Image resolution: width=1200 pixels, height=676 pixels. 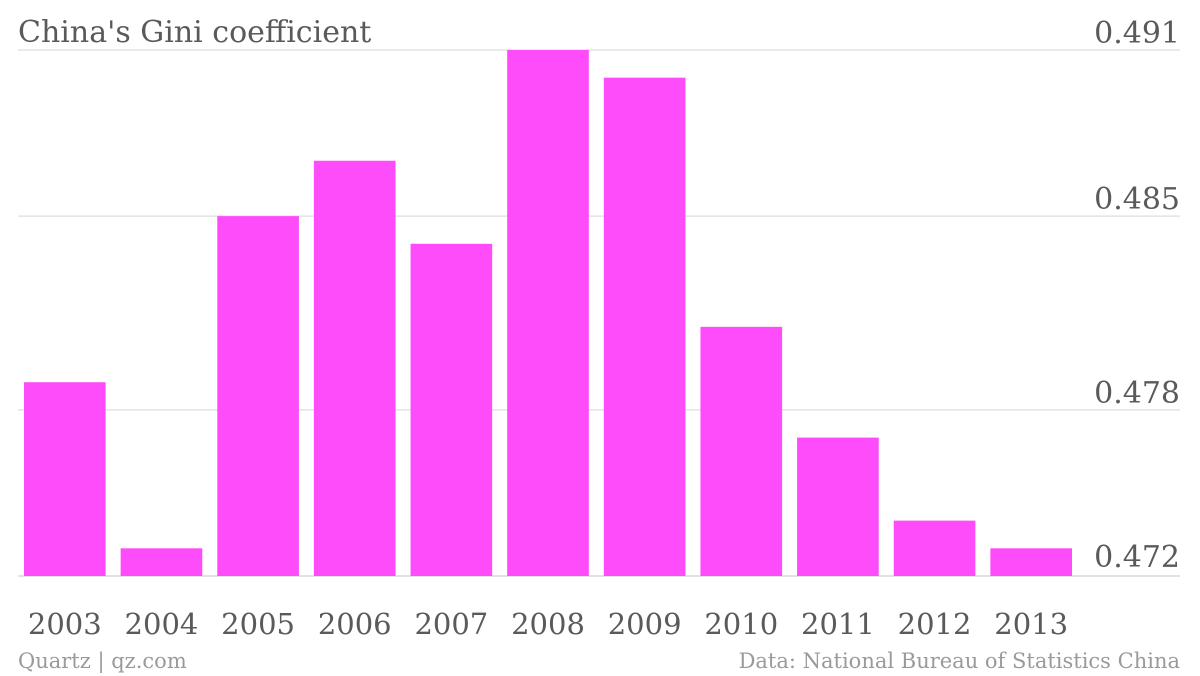 I want to click on bar-2009, so click(x=644, y=327).